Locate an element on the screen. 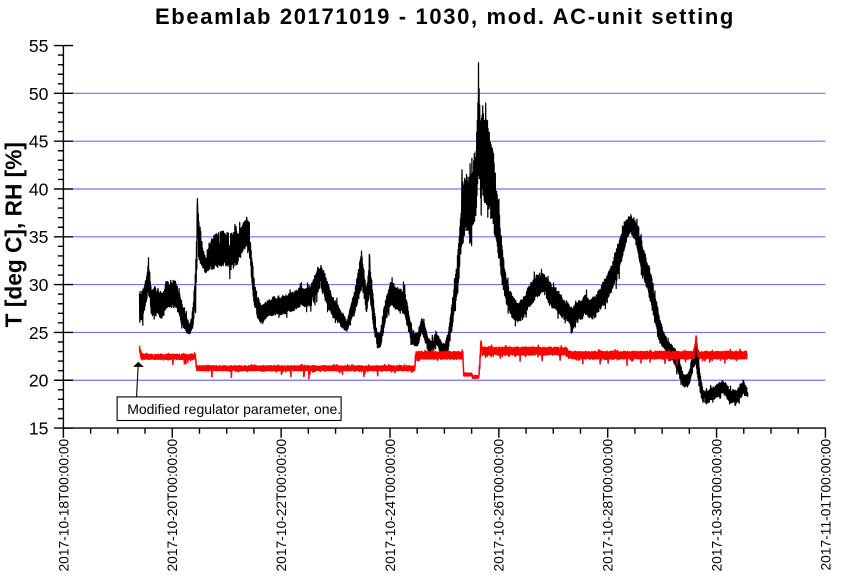 This screenshot has height=577, width=845. svg-text: T [deg C], RH [%] is located at coordinates (14, 234).